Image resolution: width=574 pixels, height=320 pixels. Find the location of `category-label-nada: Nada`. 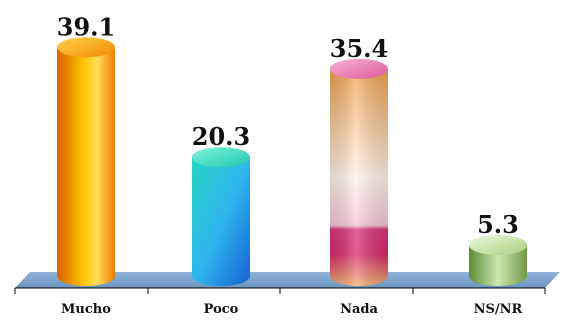

category-label-nada: Nada is located at coordinates (359, 309).